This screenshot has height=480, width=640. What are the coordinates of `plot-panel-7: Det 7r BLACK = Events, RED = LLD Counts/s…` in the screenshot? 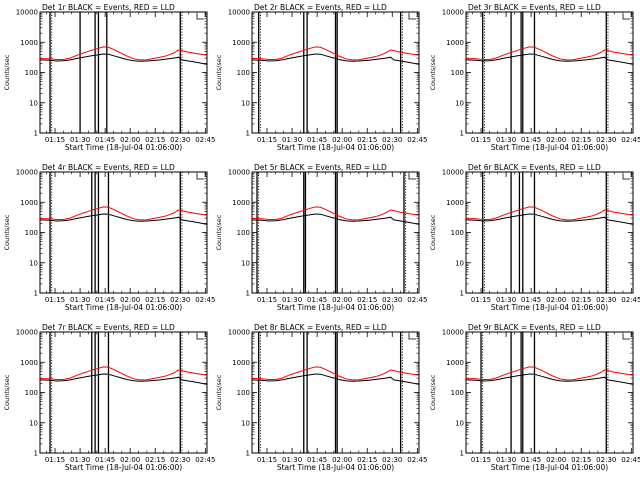 It's located at (109, 397).